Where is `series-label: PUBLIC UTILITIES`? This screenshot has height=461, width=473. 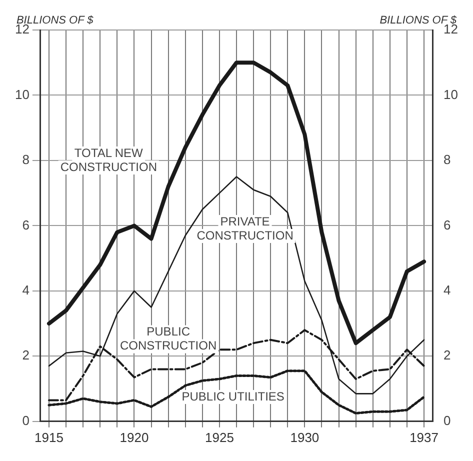 series-label: PUBLIC UTILITIES is located at coordinates (233, 396).